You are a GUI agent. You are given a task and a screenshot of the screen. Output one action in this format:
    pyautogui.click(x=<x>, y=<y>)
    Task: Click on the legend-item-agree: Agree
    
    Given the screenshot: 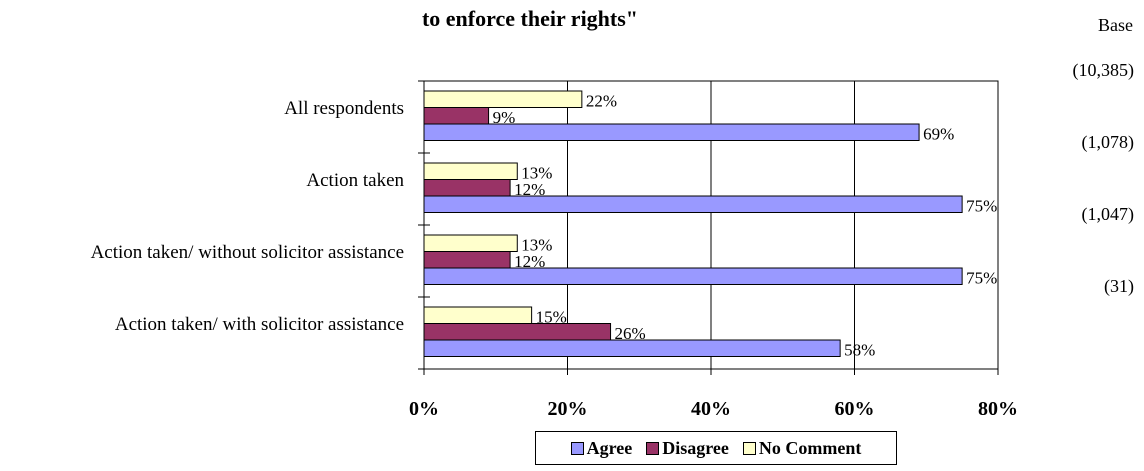 What is the action you would take?
    pyautogui.click(x=601, y=448)
    